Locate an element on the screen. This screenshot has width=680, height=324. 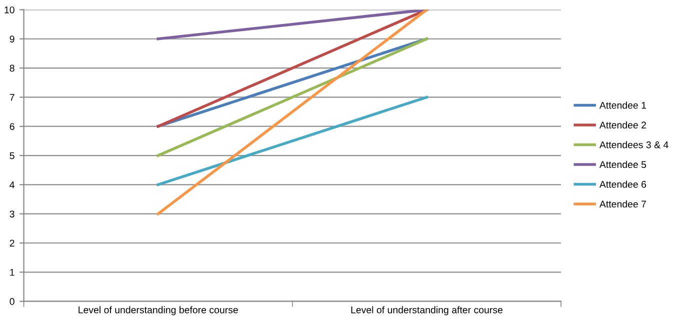
y-tick-label: 1 is located at coordinates (12, 272).